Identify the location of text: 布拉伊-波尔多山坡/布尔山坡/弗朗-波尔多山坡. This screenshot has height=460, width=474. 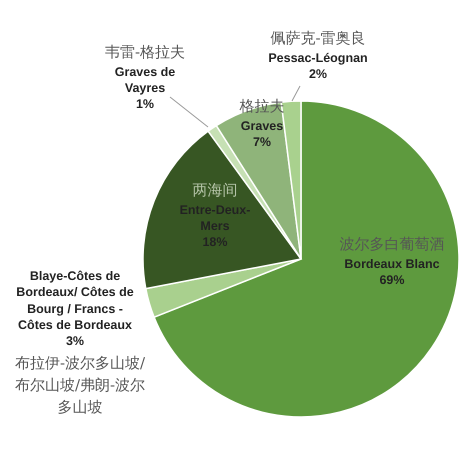
(80, 385).